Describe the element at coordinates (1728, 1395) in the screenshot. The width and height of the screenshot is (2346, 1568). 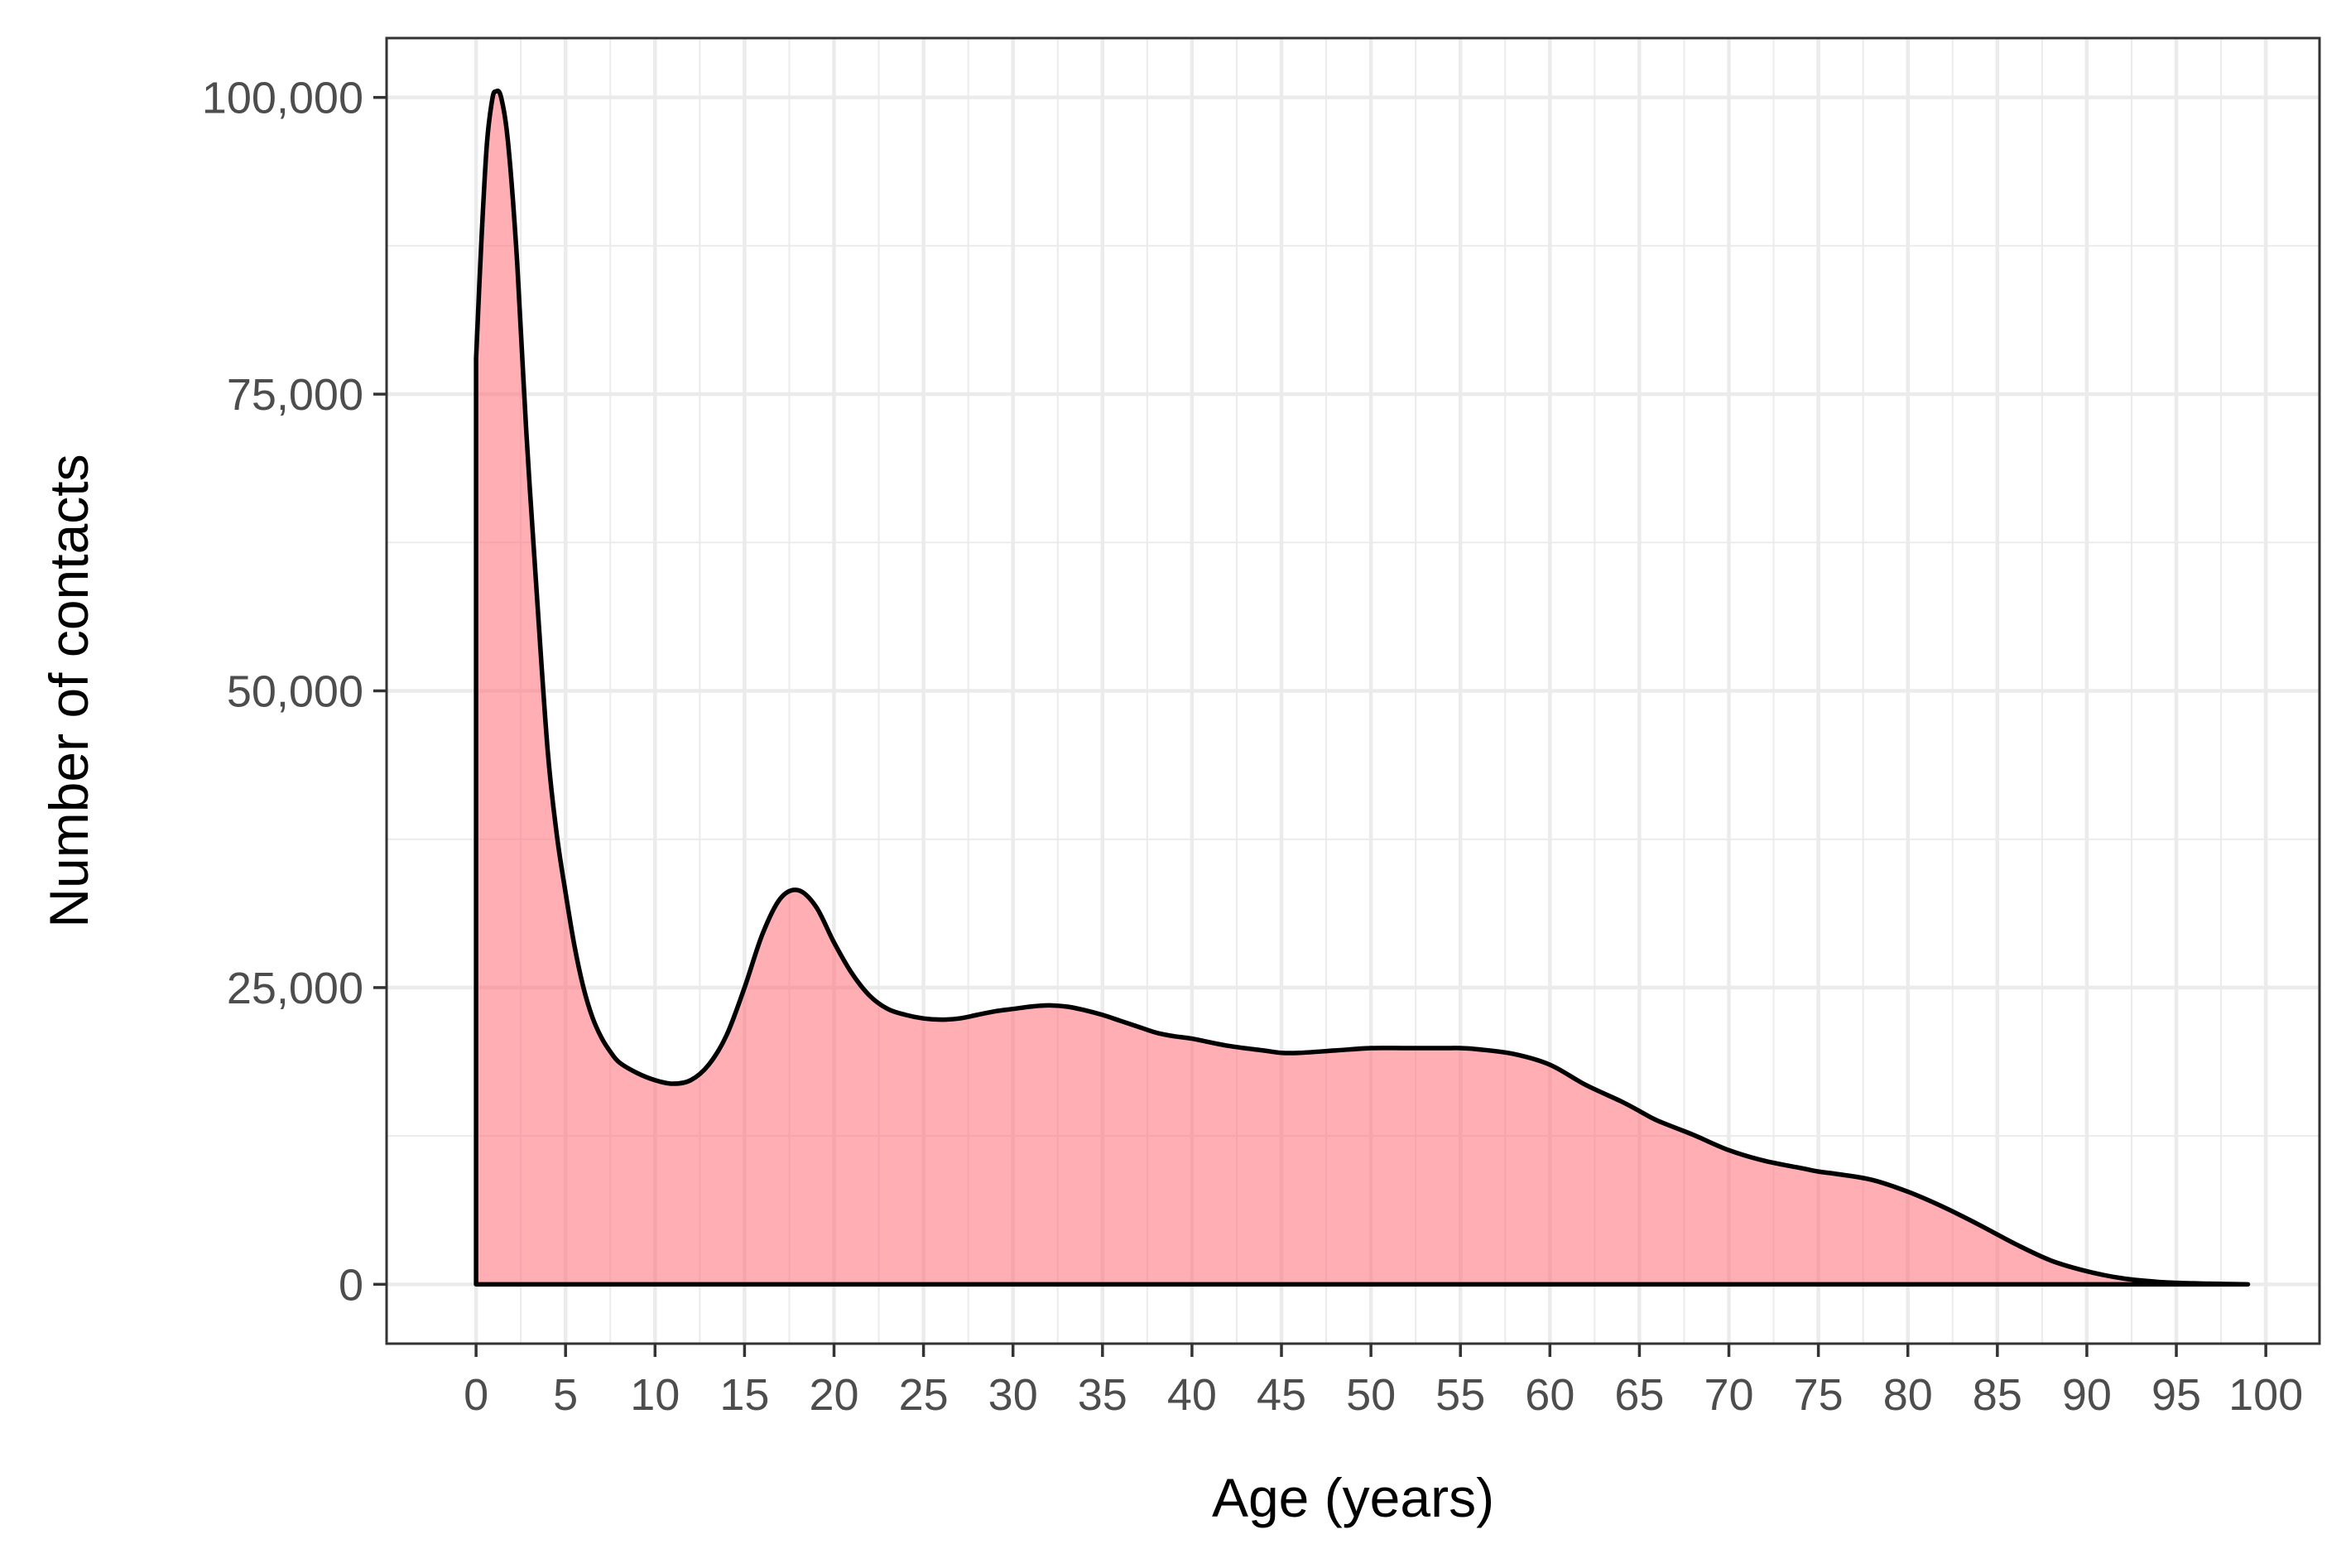
I see `x-tick-label: 70` at that location.